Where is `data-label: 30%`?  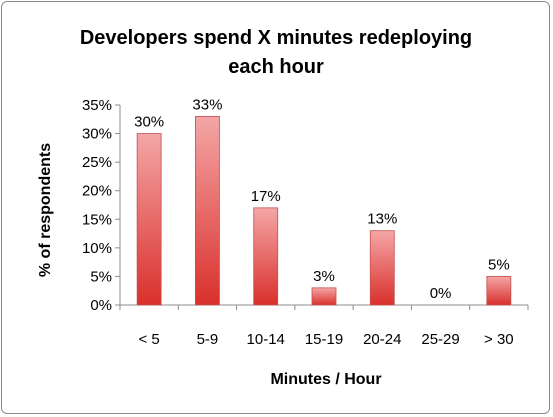 data-label: 30% is located at coordinates (149, 122).